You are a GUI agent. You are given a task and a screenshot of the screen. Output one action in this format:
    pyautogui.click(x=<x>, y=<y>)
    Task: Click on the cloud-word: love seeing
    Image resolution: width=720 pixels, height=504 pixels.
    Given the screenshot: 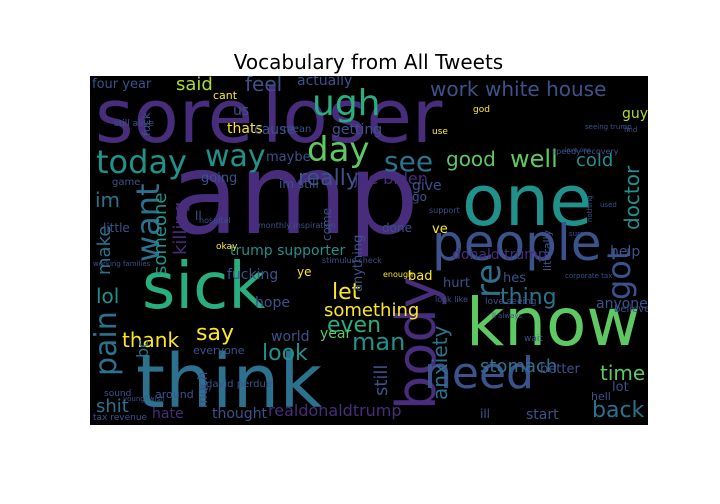 What is the action you would take?
    pyautogui.click(x=511, y=302)
    